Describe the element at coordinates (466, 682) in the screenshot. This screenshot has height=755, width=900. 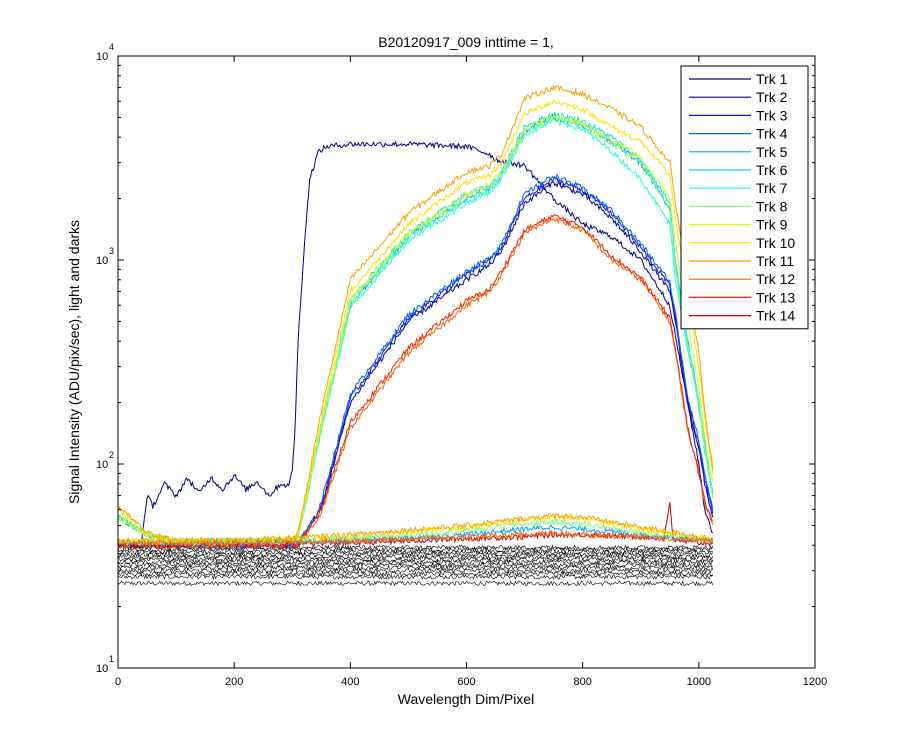
I see `x-tick-label: 600` at that location.